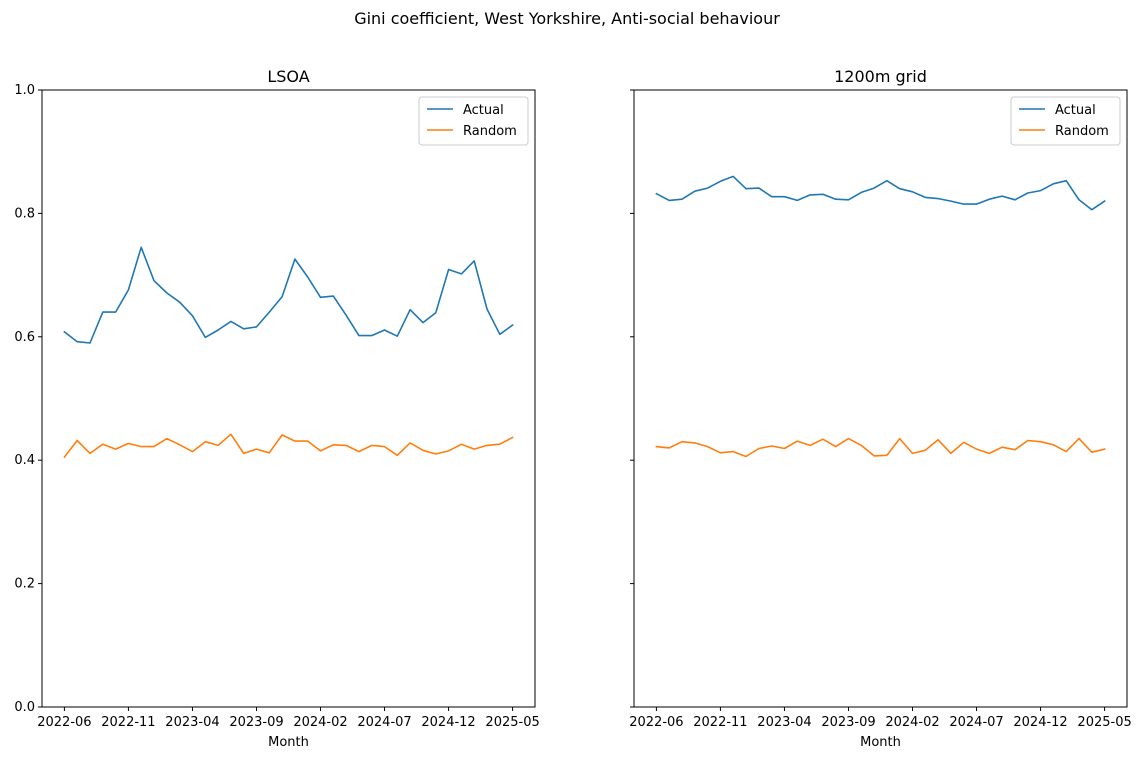  What do you see at coordinates (24, 584) in the screenshot?
I see `y-tick-label: 0.2` at bounding box center [24, 584].